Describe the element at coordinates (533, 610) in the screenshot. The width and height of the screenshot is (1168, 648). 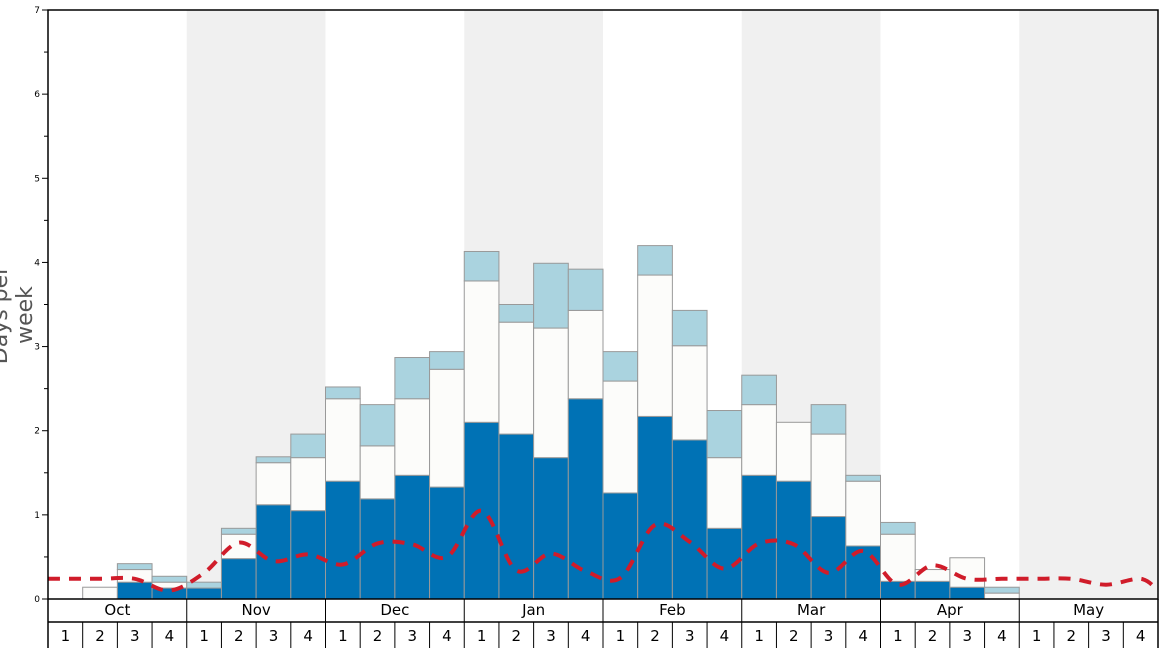
I see `month-label: Jan` at that location.